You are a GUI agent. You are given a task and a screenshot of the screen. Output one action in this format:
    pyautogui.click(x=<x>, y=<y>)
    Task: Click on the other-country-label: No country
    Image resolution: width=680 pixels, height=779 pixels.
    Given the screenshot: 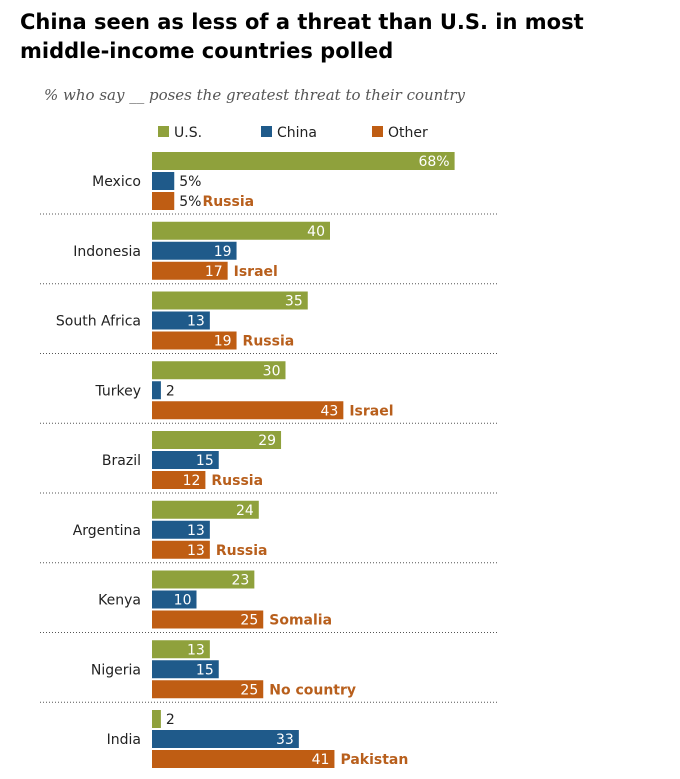 What is the action you would take?
    pyautogui.click(x=312, y=690)
    